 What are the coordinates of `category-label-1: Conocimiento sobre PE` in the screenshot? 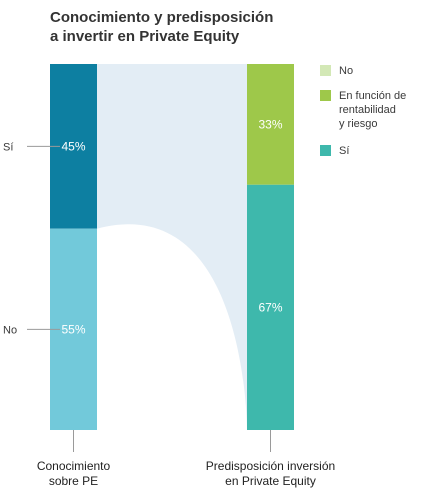 It's located at (74, 473).